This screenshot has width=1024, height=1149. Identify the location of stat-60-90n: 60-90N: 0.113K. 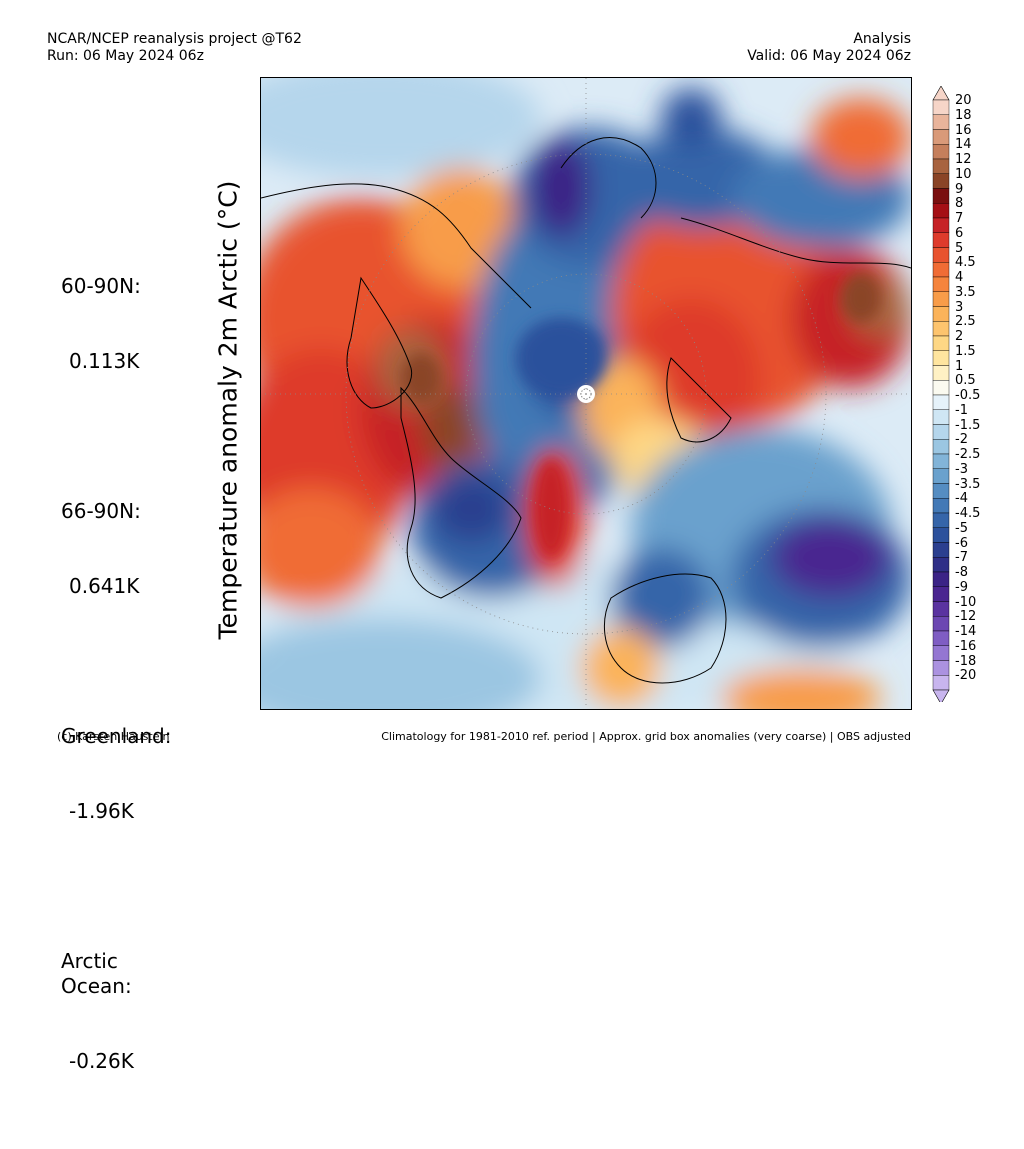
(116, 324).